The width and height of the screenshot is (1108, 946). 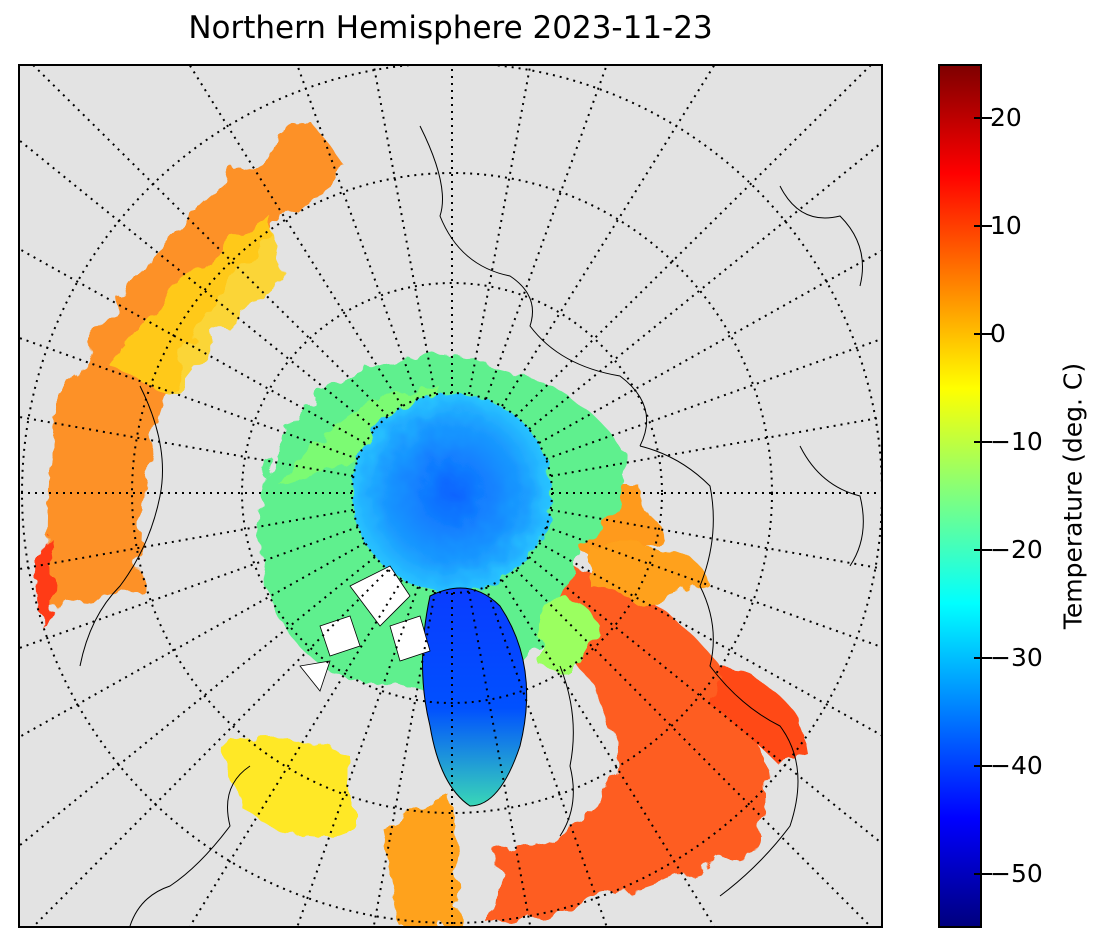 I want to click on greenland, so click(x=475, y=697).